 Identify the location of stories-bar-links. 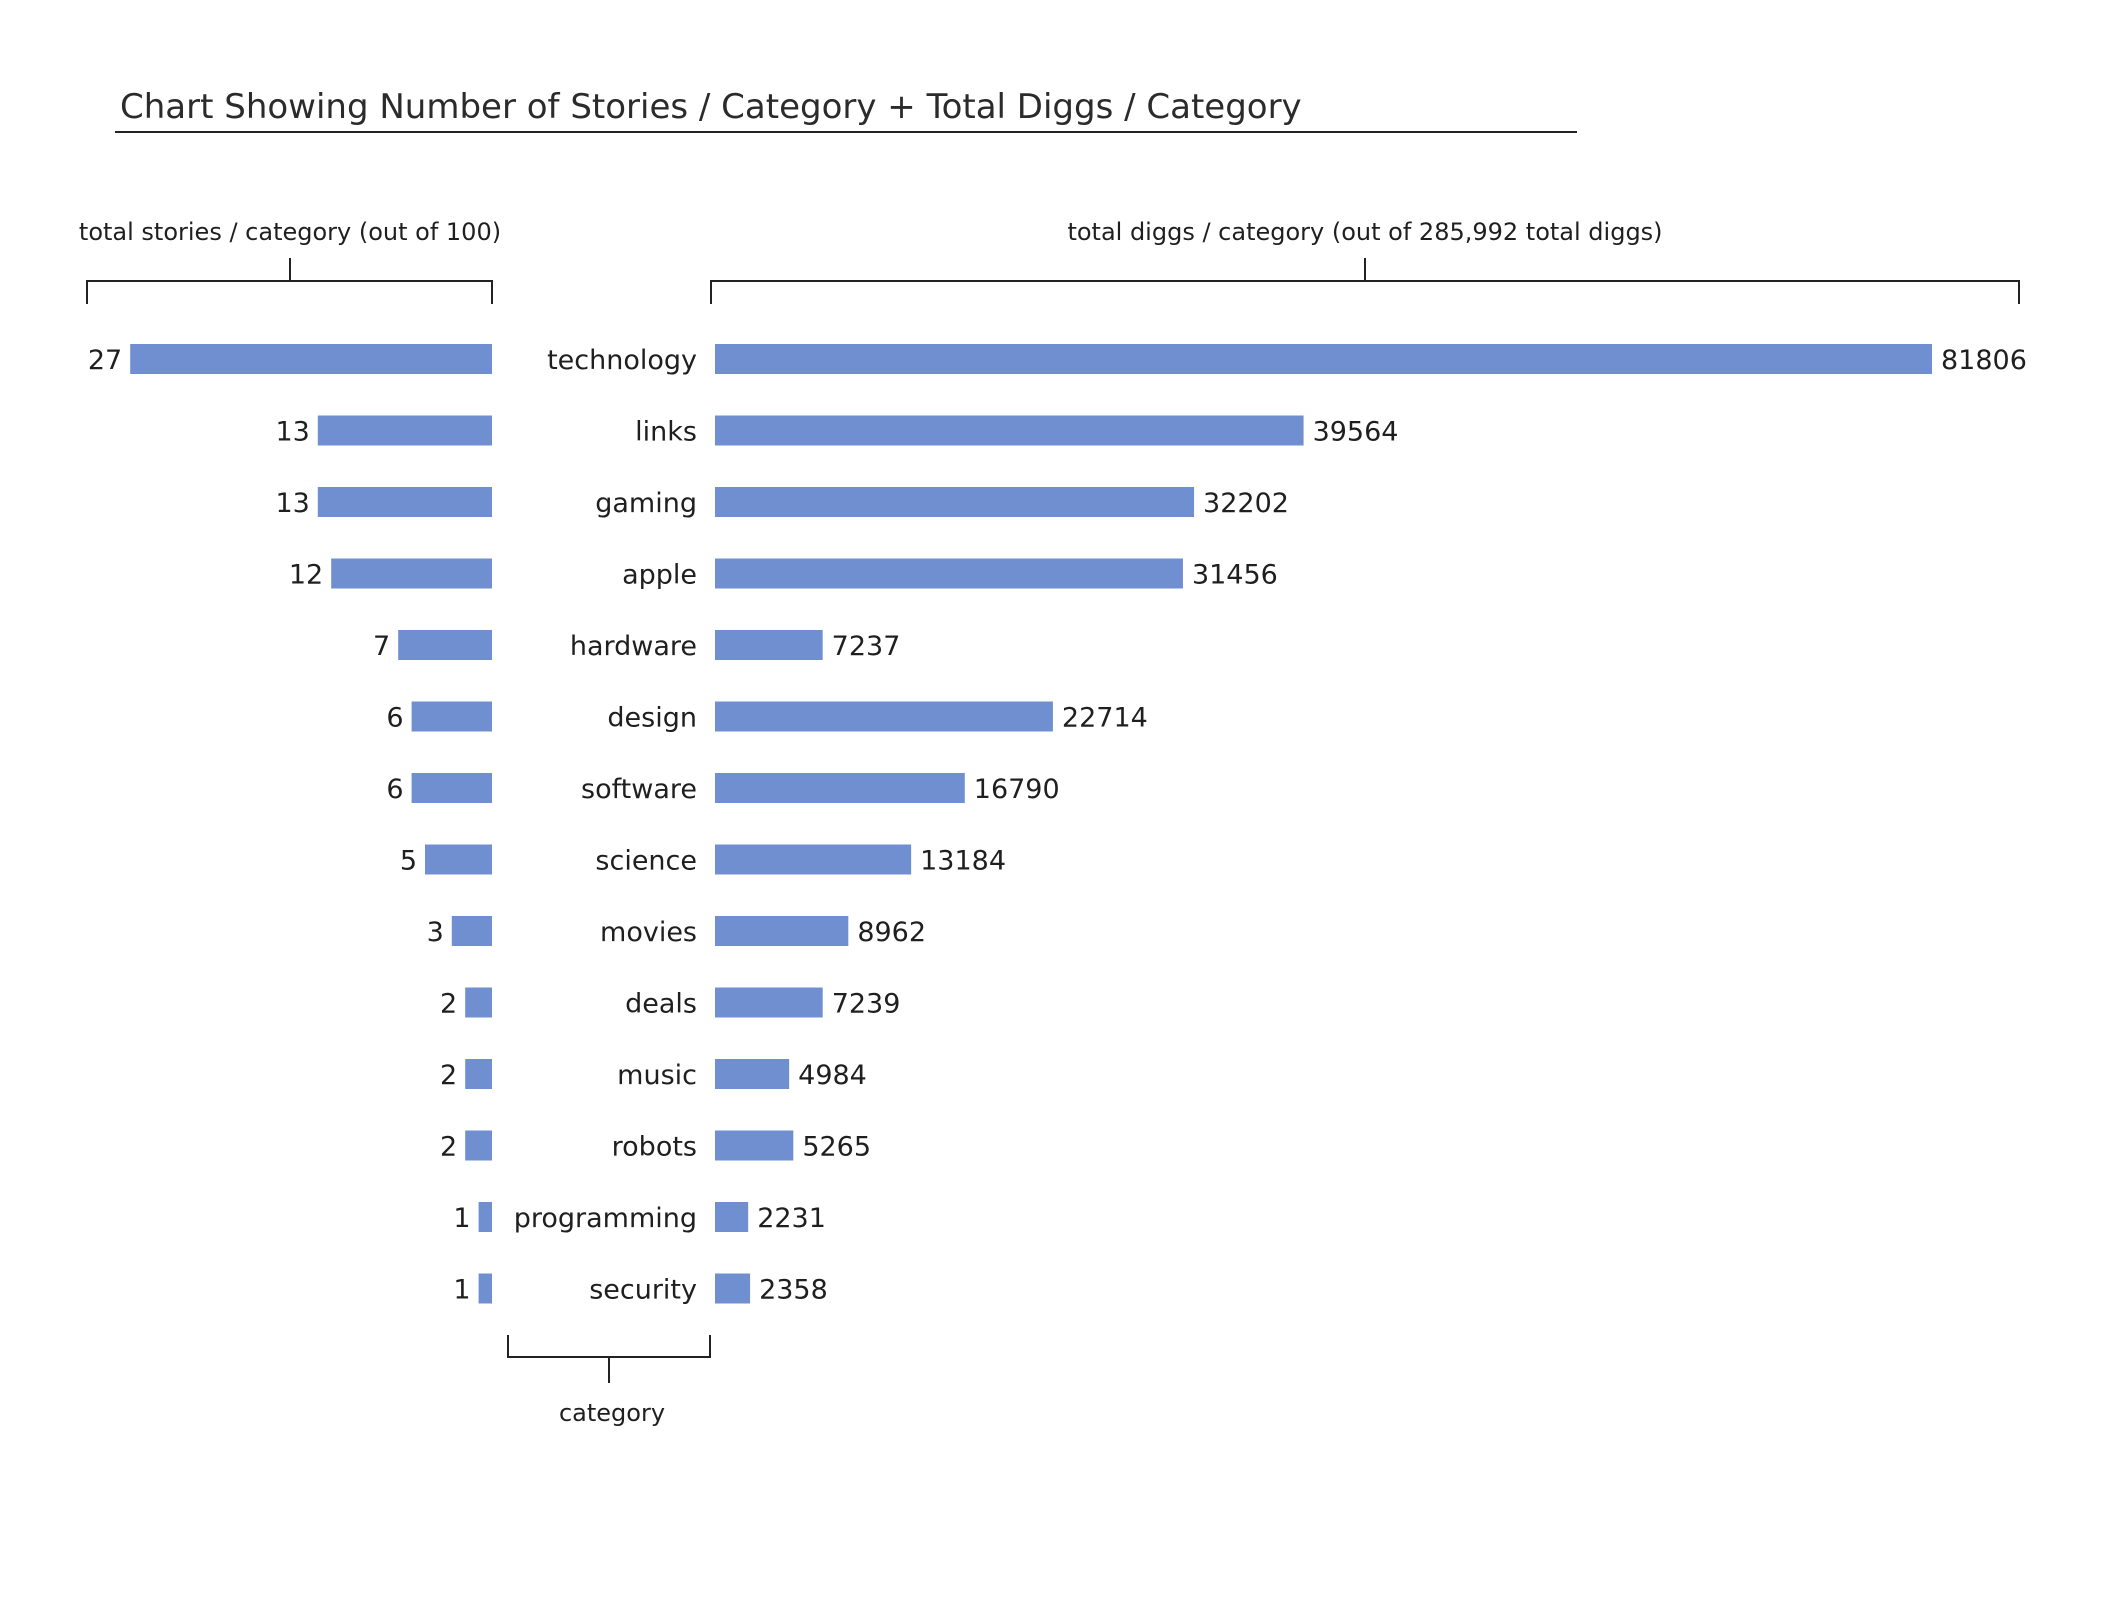
(404, 430).